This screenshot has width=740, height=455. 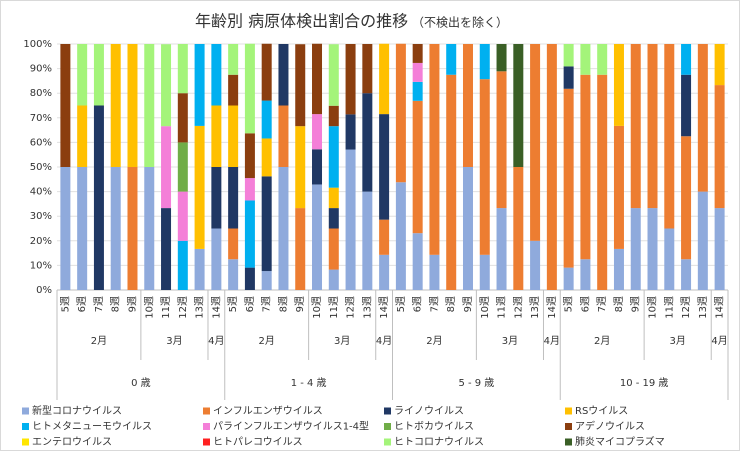 I want to click on month-label: 4月, so click(x=216, y=341).